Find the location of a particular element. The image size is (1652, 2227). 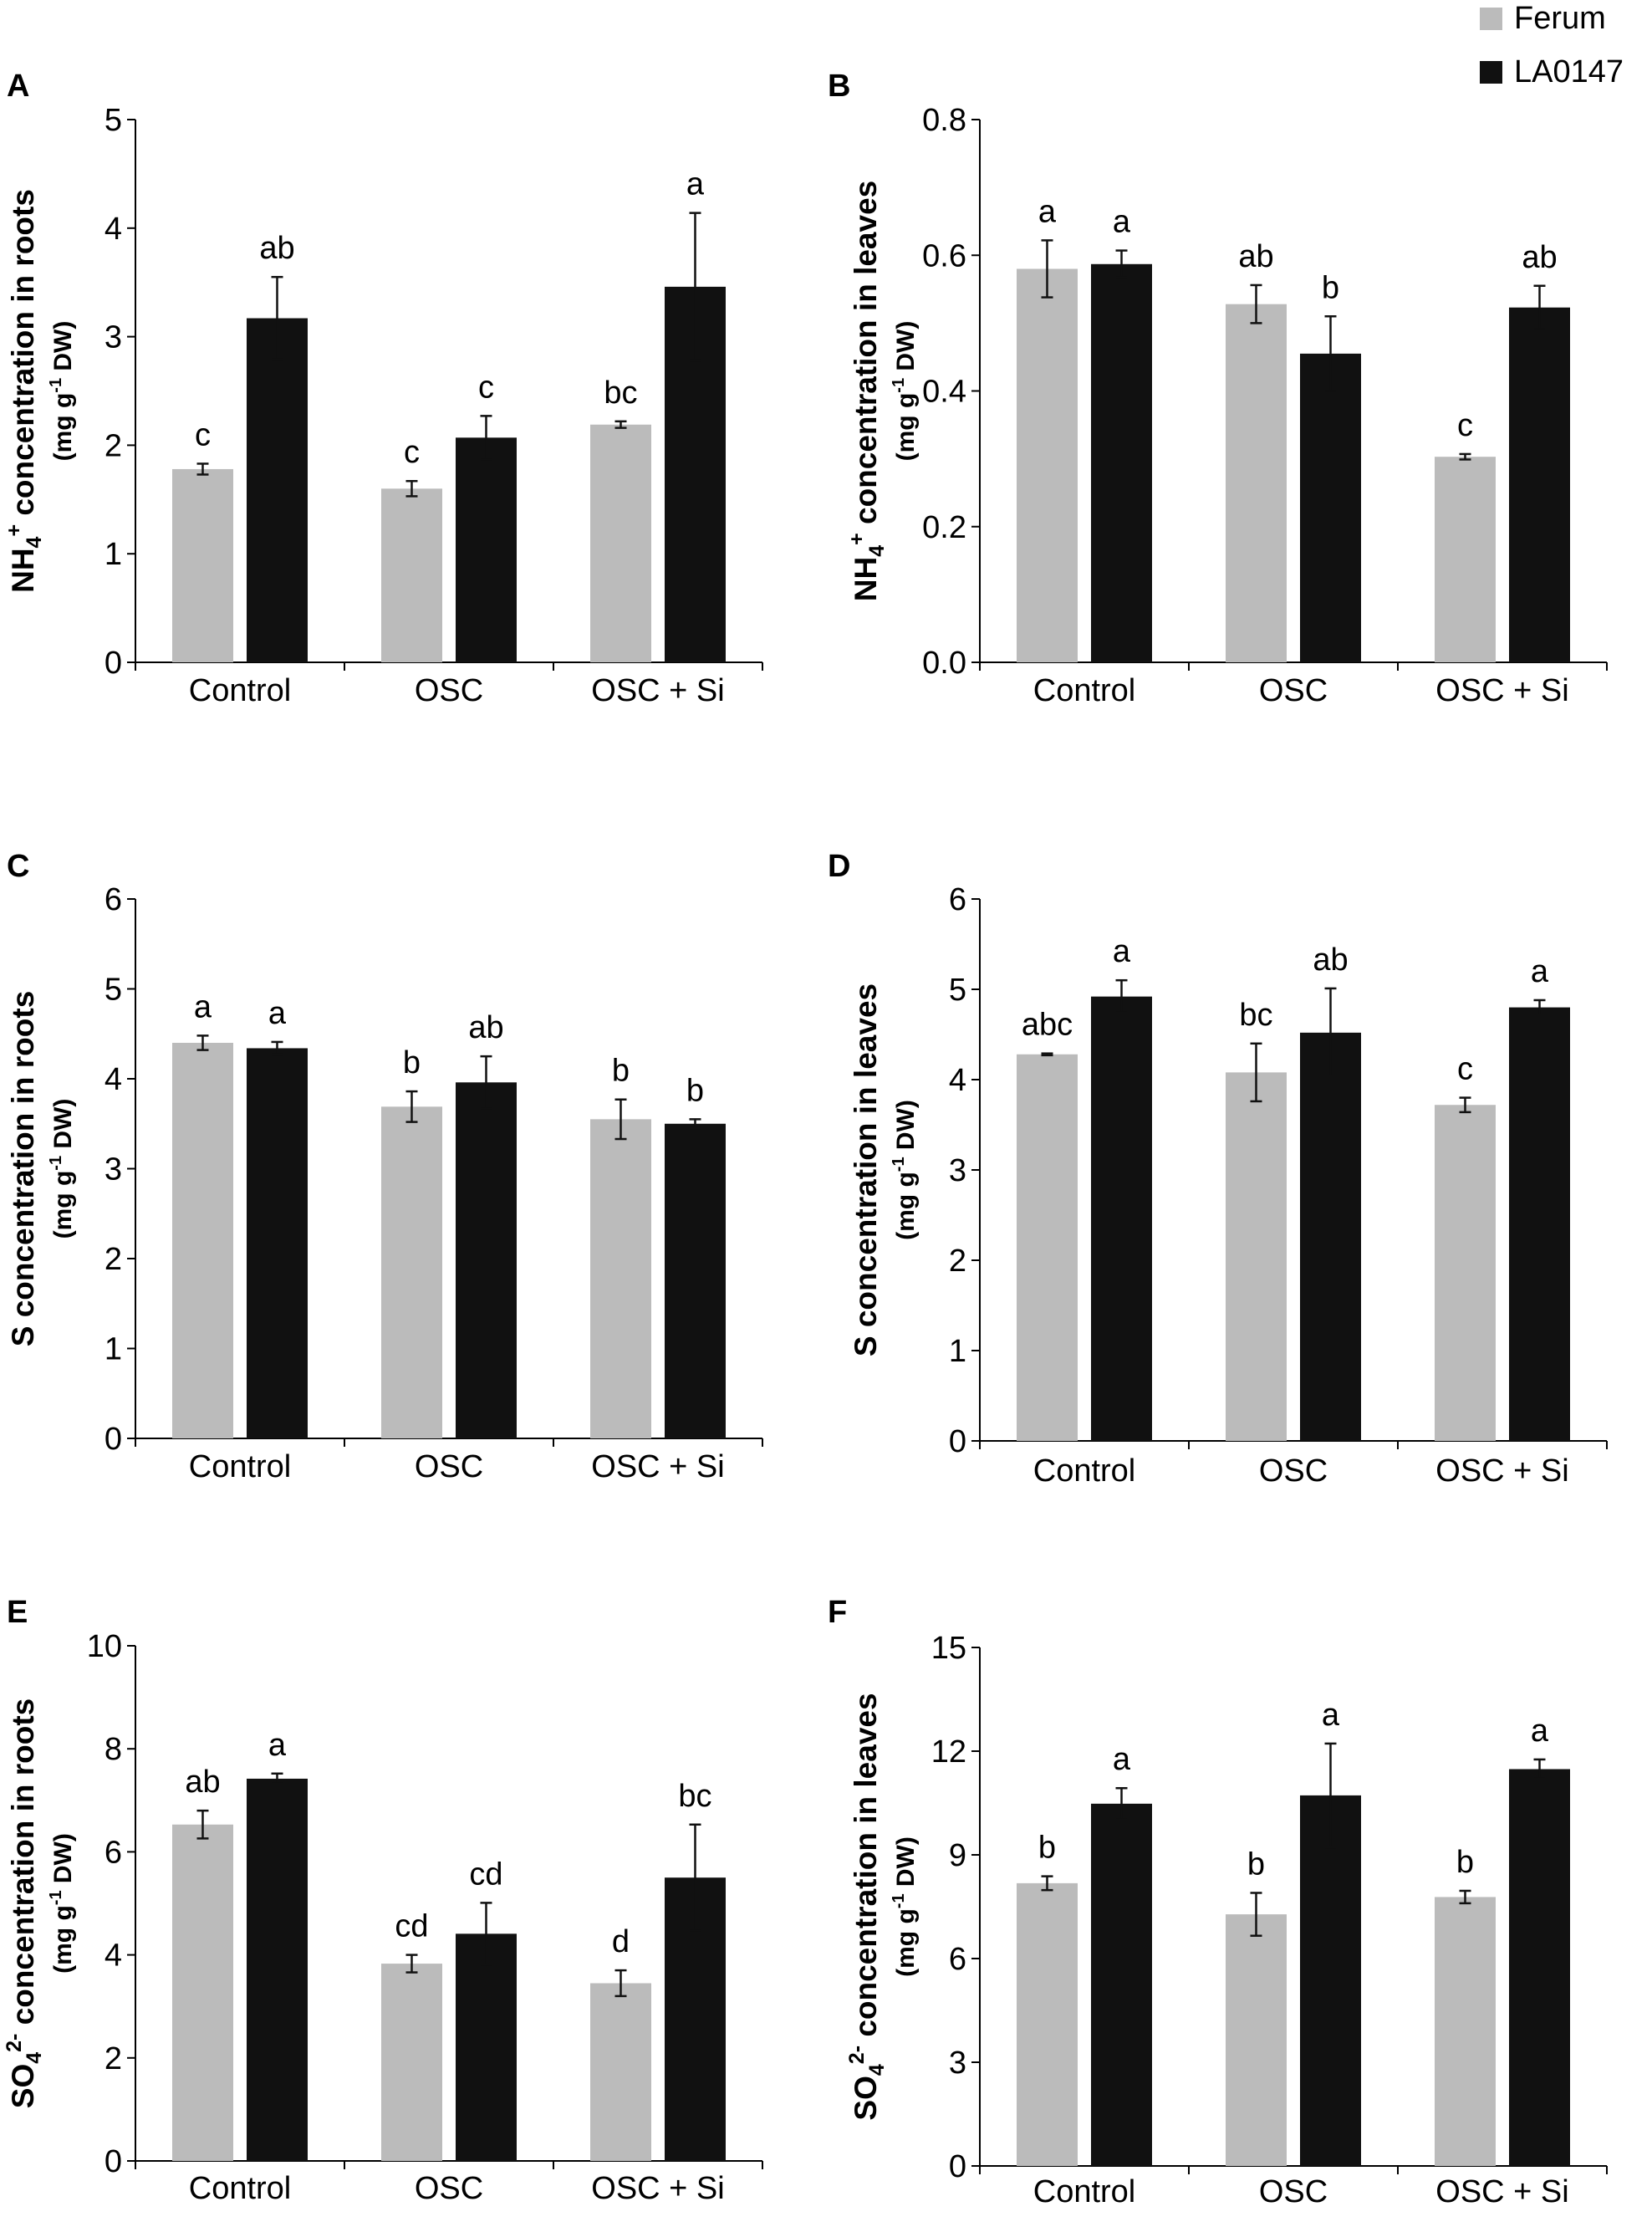

y-tick-label-d-4: 4 is located at coordinates (957, 1080).